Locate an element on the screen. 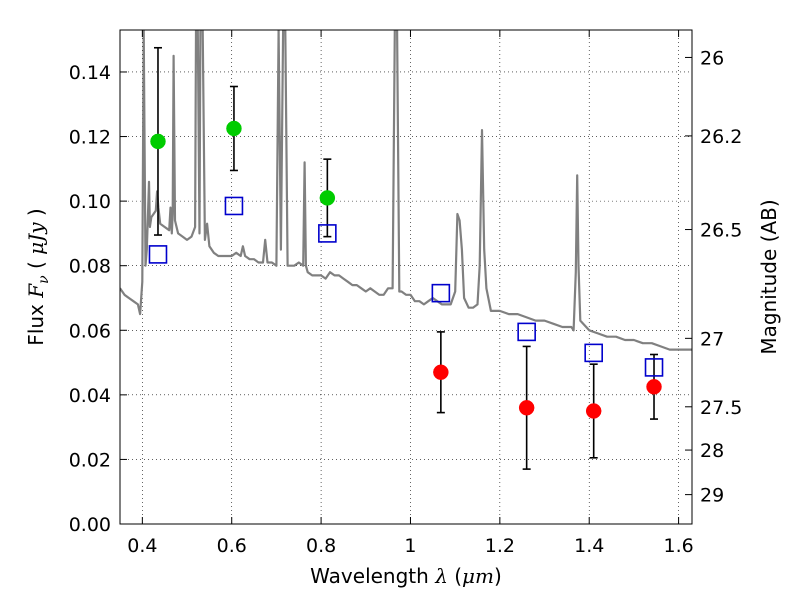  y2-tick-label-0: 26 is located at coordinates (712, 58).